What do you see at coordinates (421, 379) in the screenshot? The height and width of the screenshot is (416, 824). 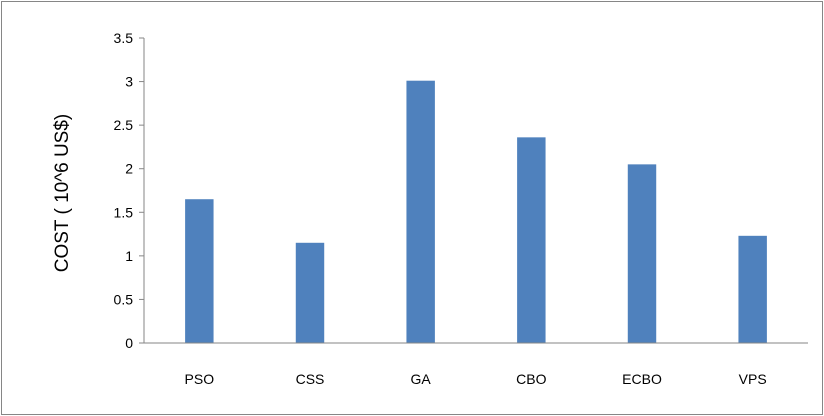 I see `x-tick-label-ga: GA` at bounding box center [421, 379].